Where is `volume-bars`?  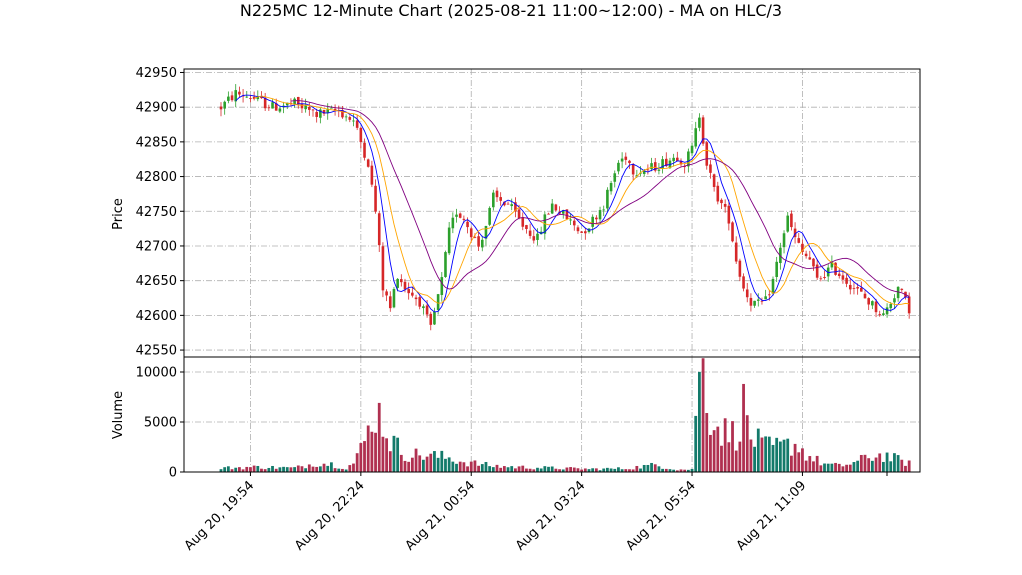 volume-bars is located at coordinates (565, 415).